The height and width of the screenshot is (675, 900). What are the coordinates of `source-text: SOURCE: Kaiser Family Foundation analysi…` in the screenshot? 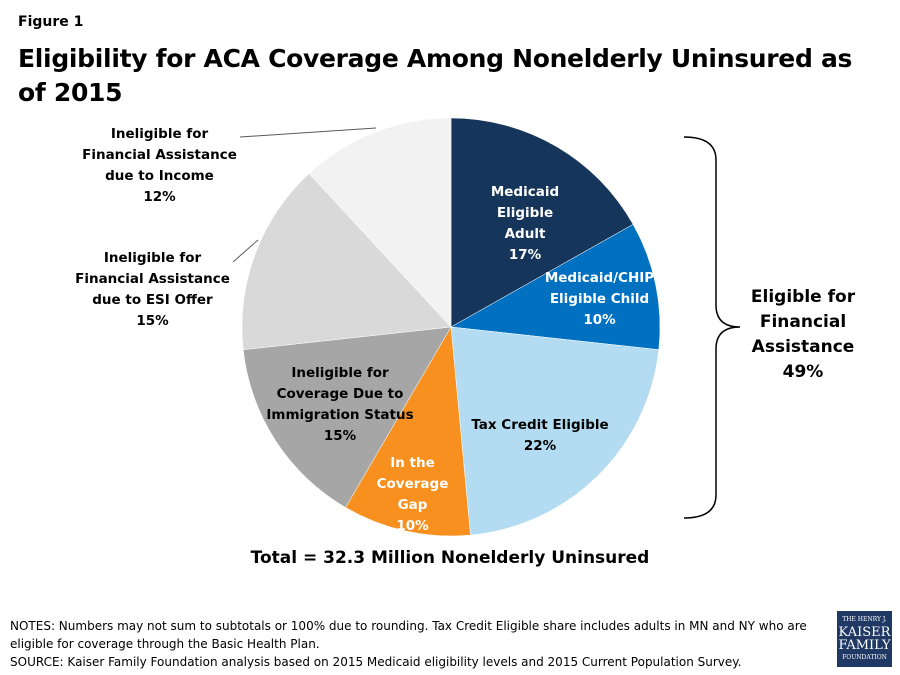 It's located at (376, 662).